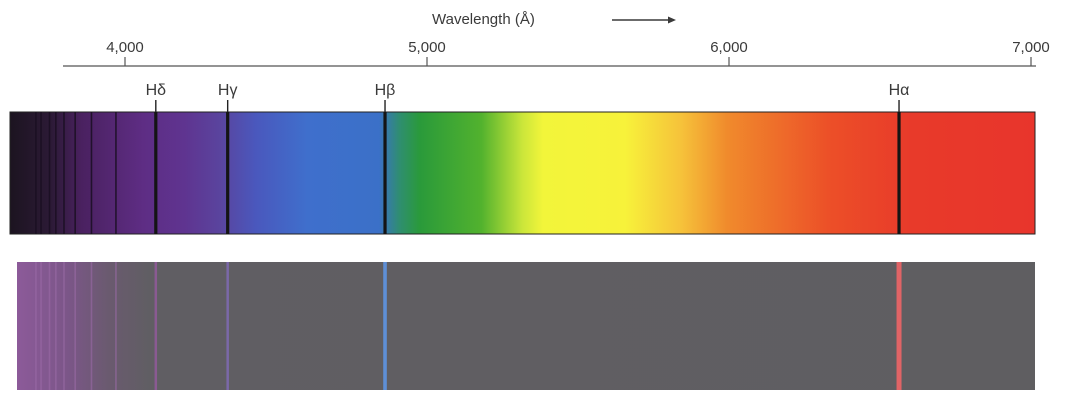 The width and height of the screenshot is (1071, 394). What do you see at coordinates (125, 47) in the screenshot?
I see `axis-tick-label: 4,000` at bounding box center [125, 47].